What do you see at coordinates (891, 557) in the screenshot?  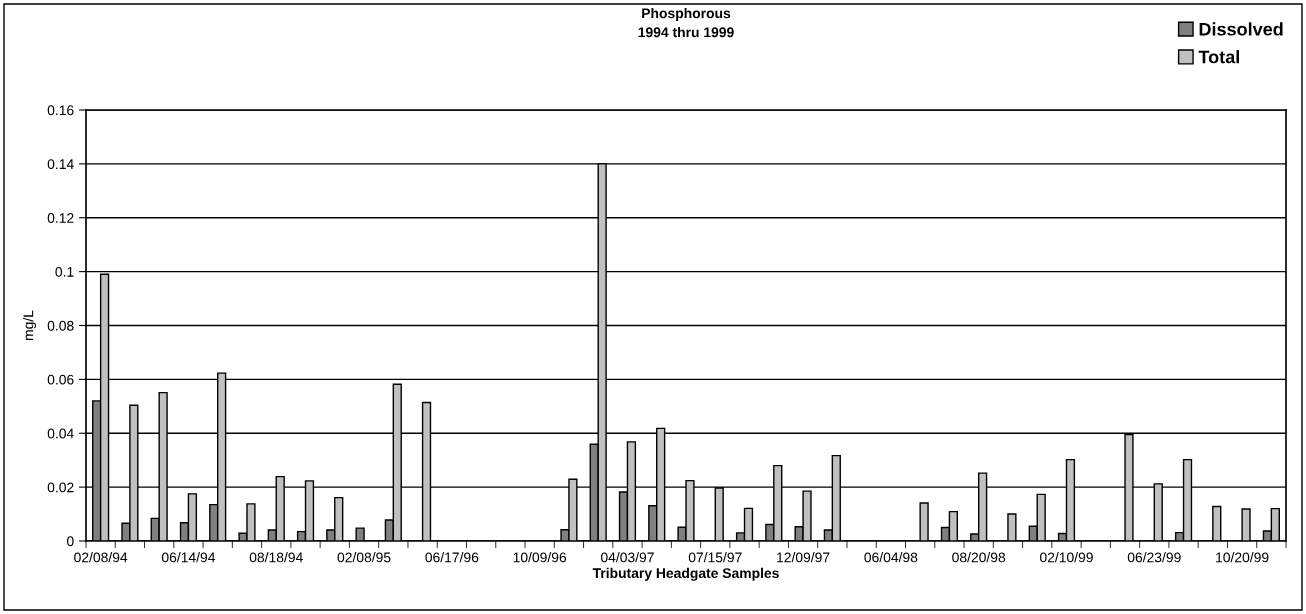 I see `x-tick-label: 06/04/98` at bounding box center [891, 557].